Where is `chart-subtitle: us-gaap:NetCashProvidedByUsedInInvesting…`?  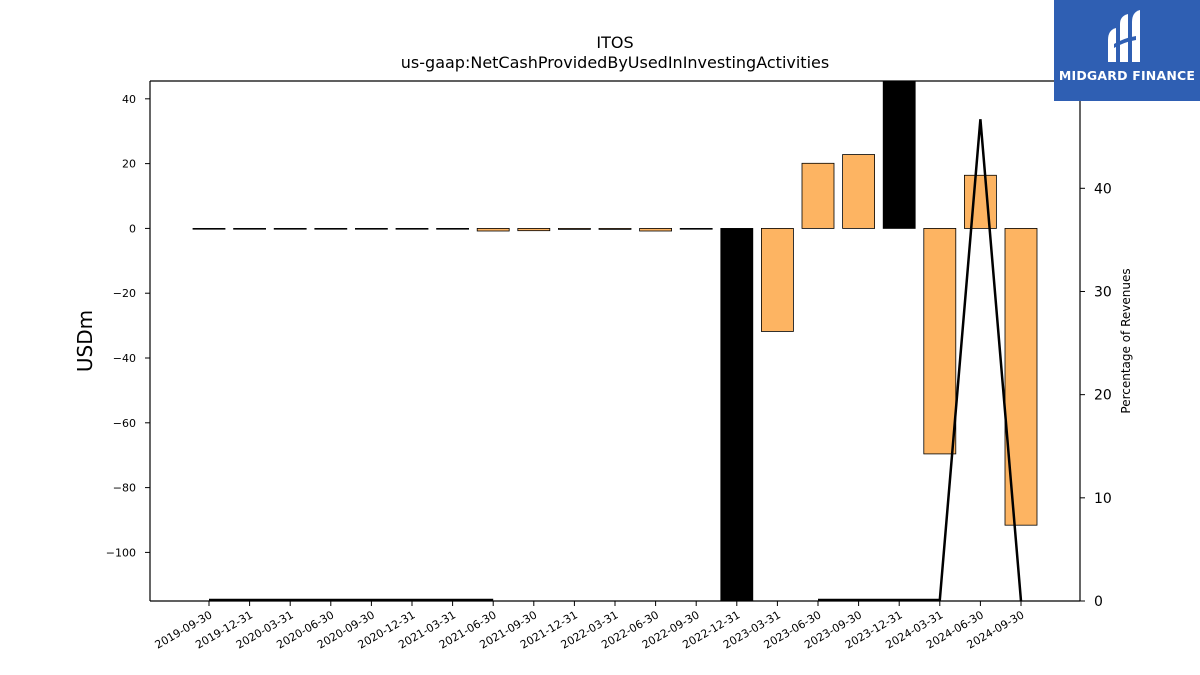 chart-subtitle: us-gaap:NetCashProvidedByUsedInInvesting… is located at coordinates (615, 62).